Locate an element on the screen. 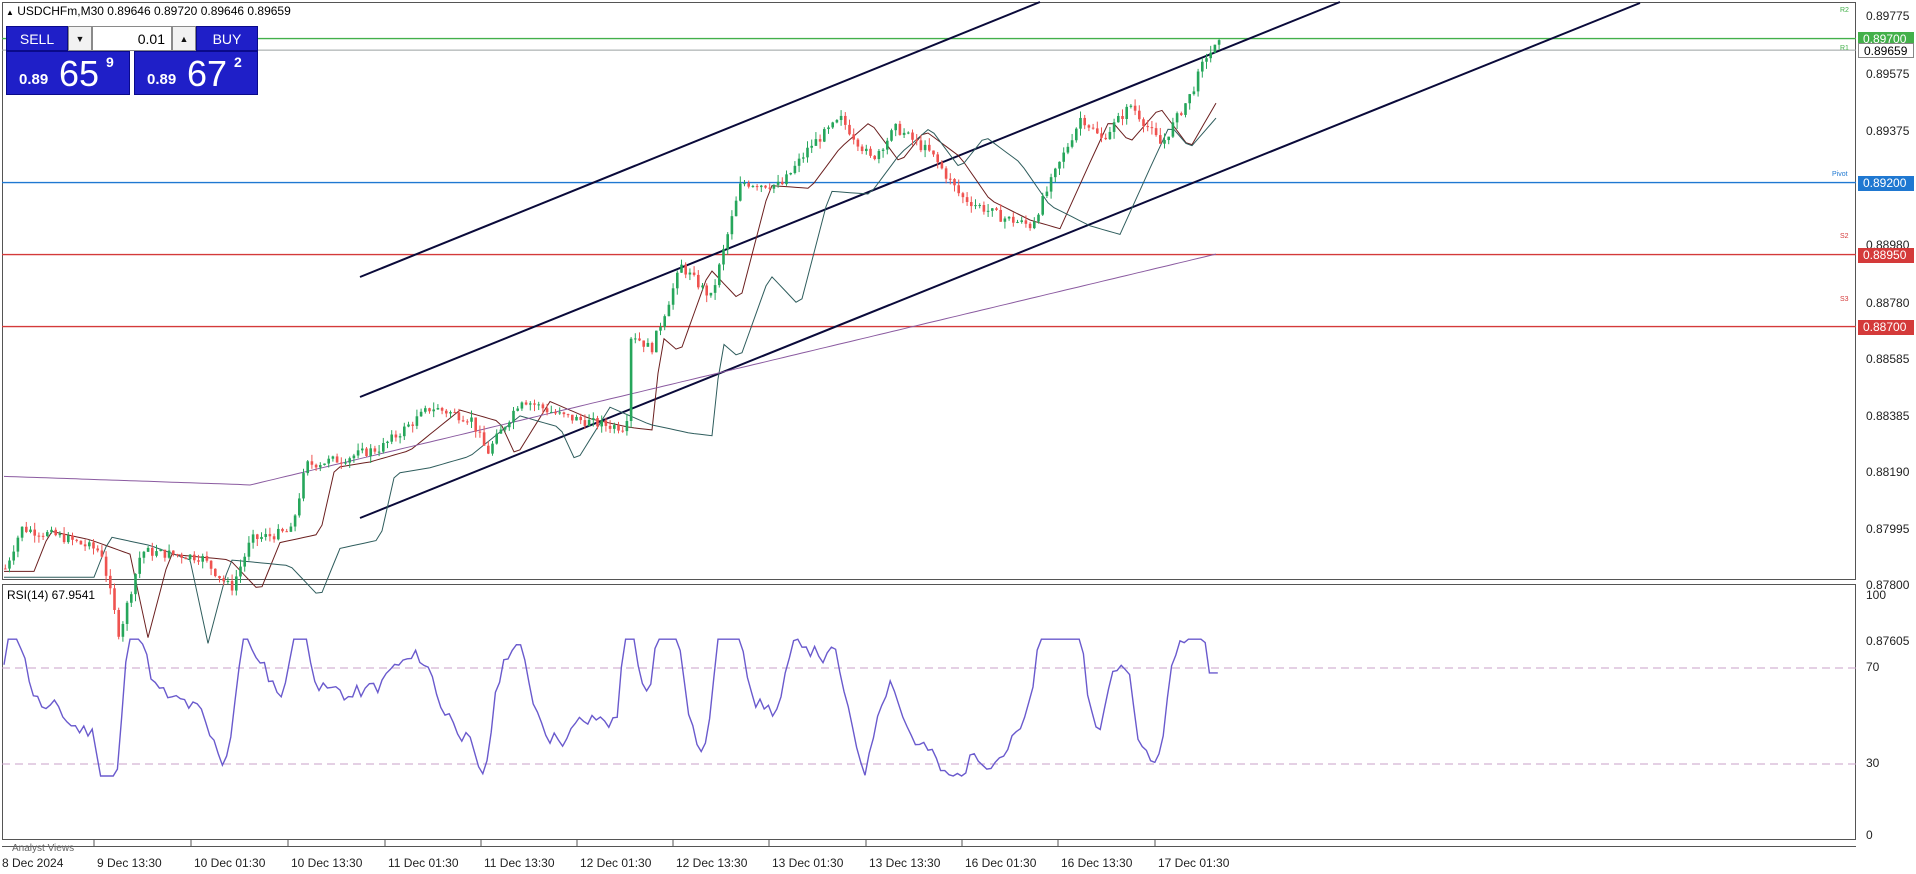 The image size is (1916, 874). rsi-tick-label: 70 is located at coordinates (1873, 667).